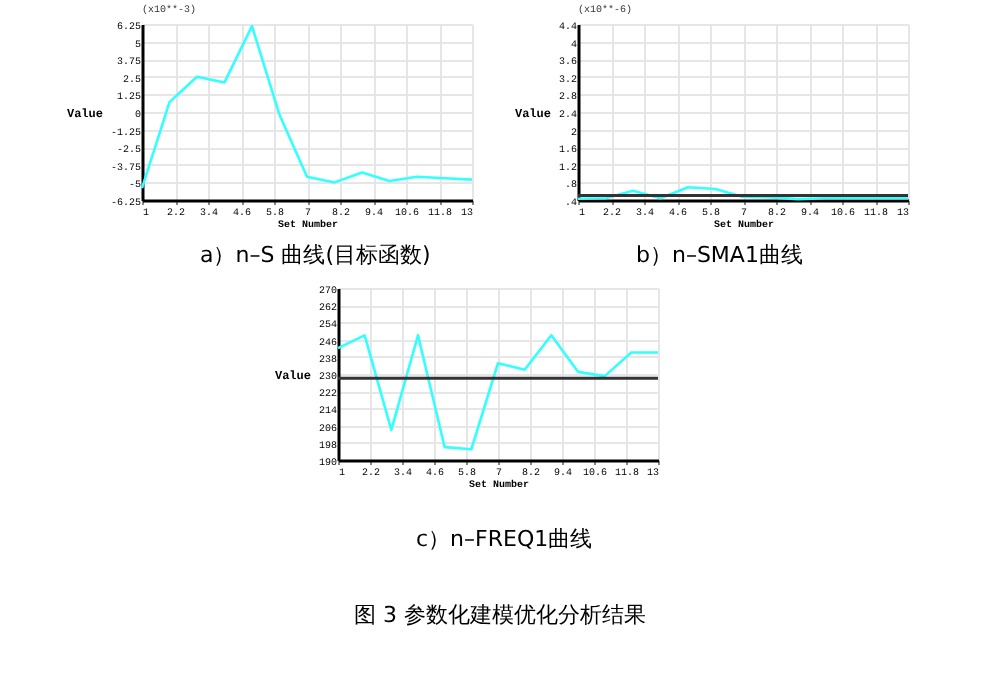 The image size is (1000, 690). I want to click on text: a）n–S 曲线(目标函数), so click(315, 255).